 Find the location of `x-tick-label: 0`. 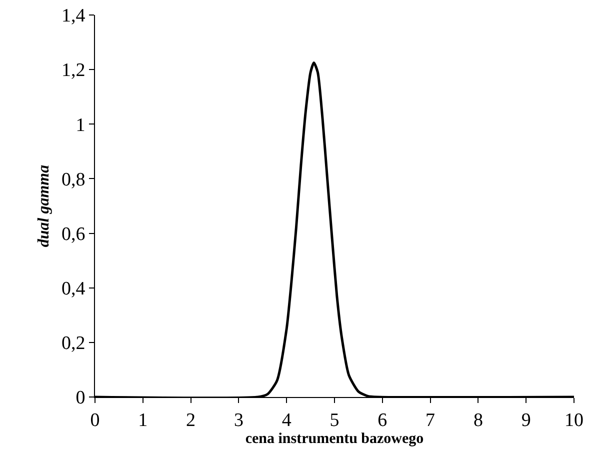

x-tick-label: 0 is located at coordinates (95, 420).